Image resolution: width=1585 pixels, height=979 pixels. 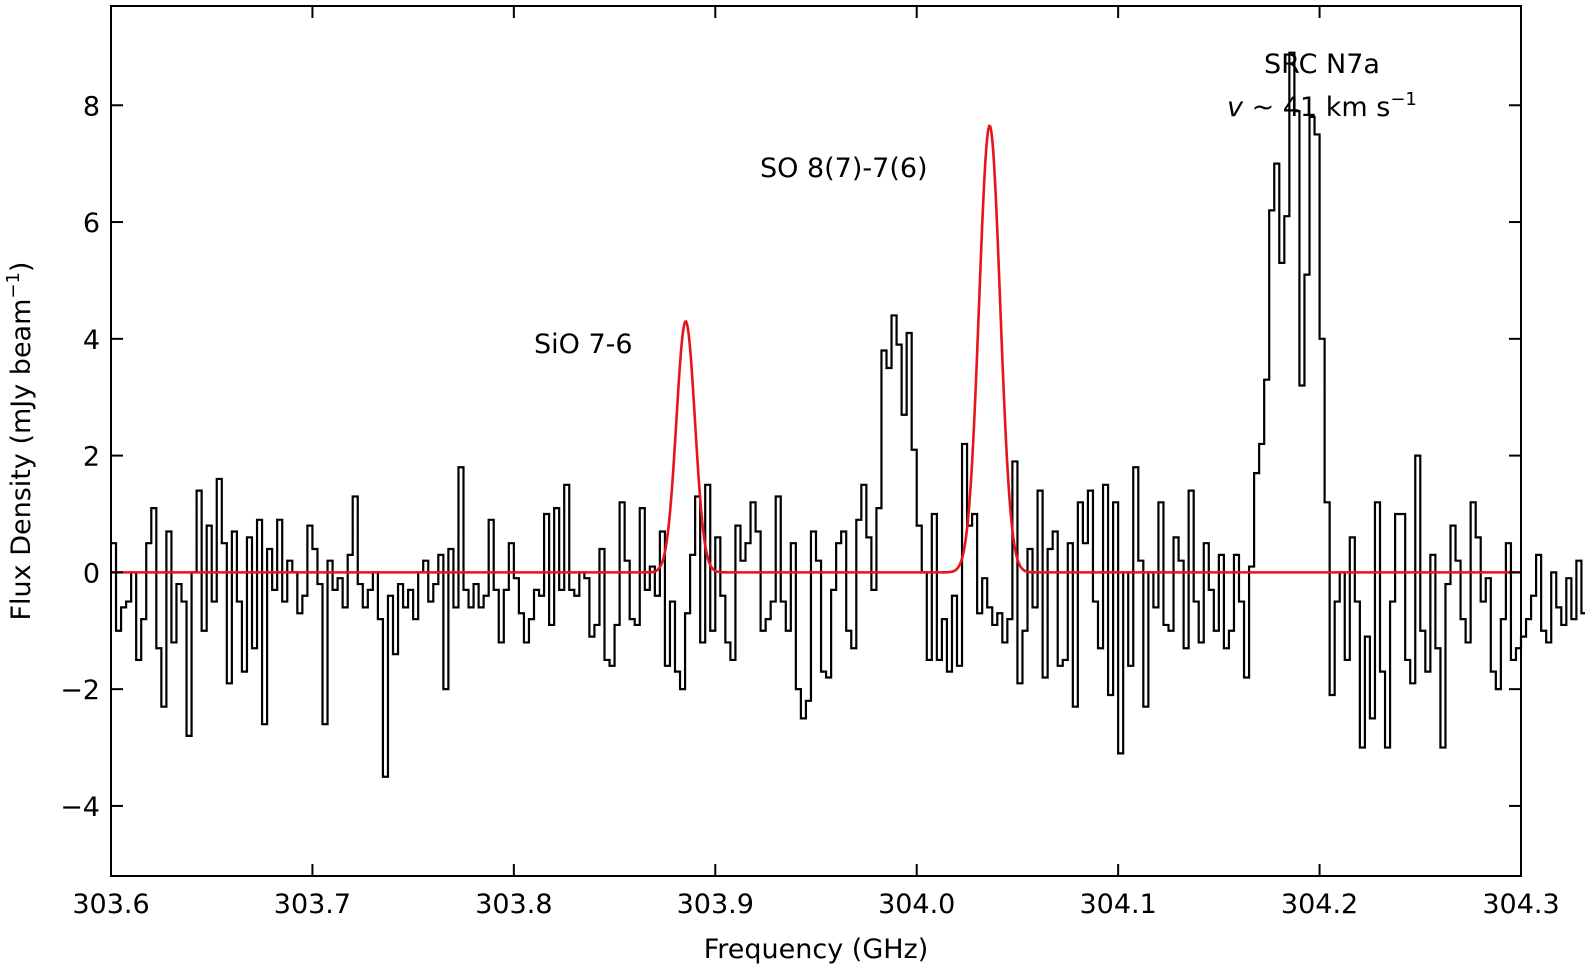 I want to click on source-annotation: SRC N7a, so click(x=1322, y=64).